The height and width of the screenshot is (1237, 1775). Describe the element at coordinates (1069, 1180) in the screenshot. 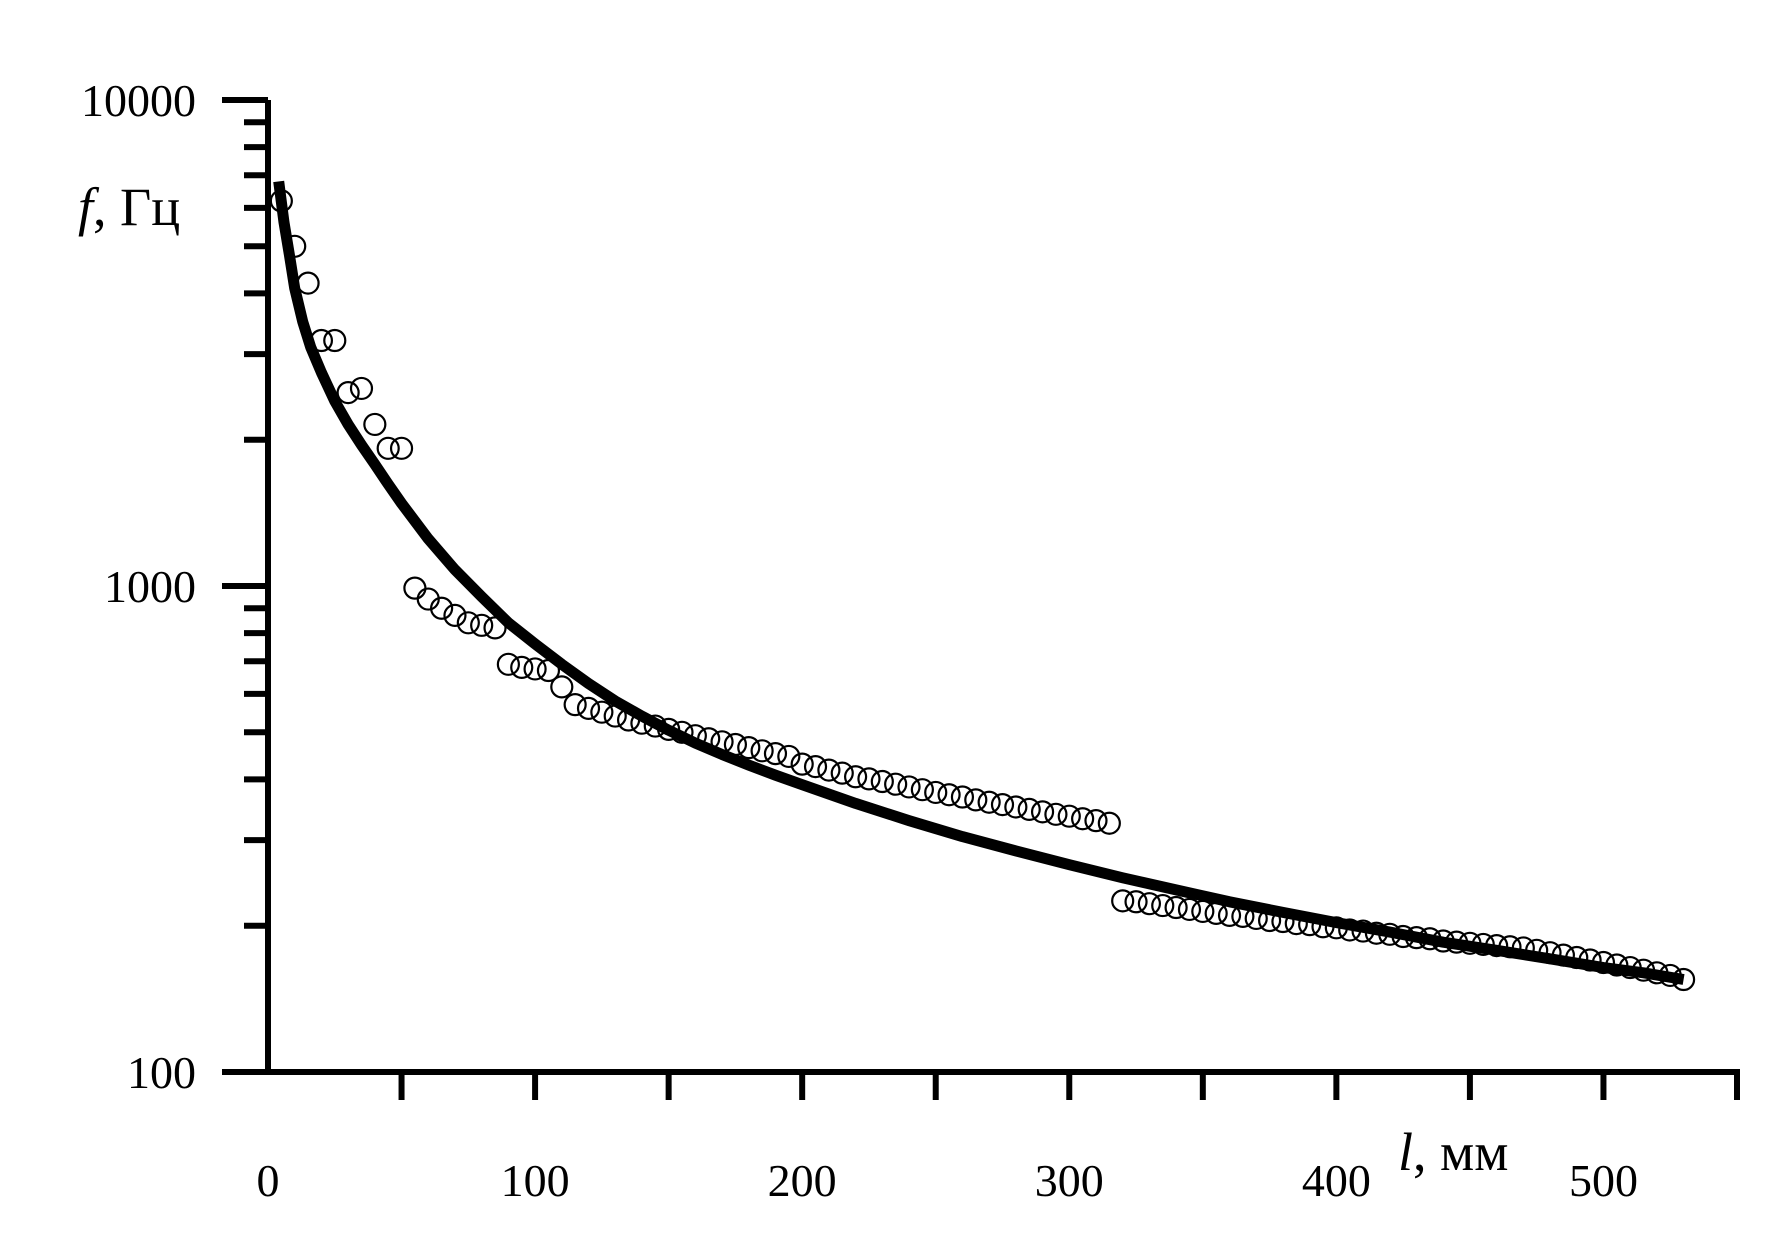

I see `x-tick-label: 300` at that location.